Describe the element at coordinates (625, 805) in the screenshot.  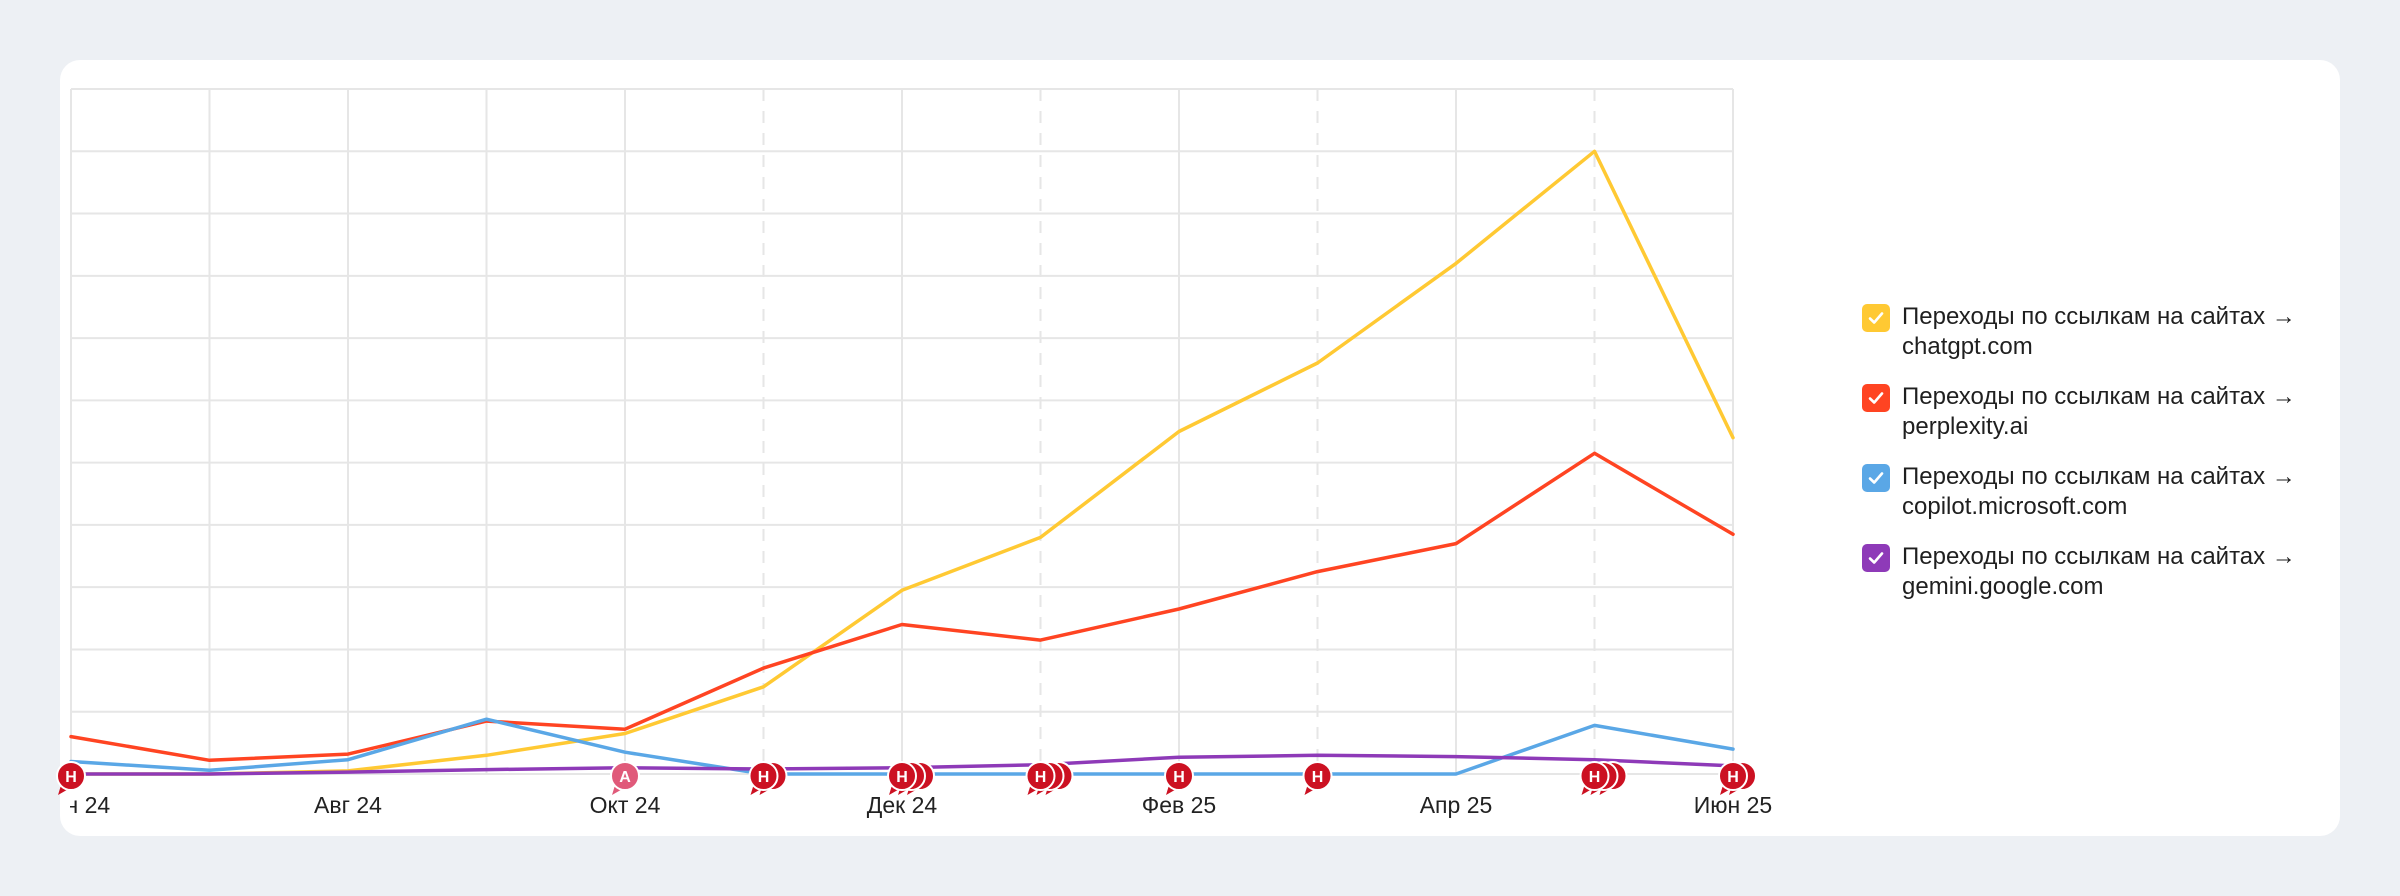
I see `x-tick-label: Окт 24` at that location.